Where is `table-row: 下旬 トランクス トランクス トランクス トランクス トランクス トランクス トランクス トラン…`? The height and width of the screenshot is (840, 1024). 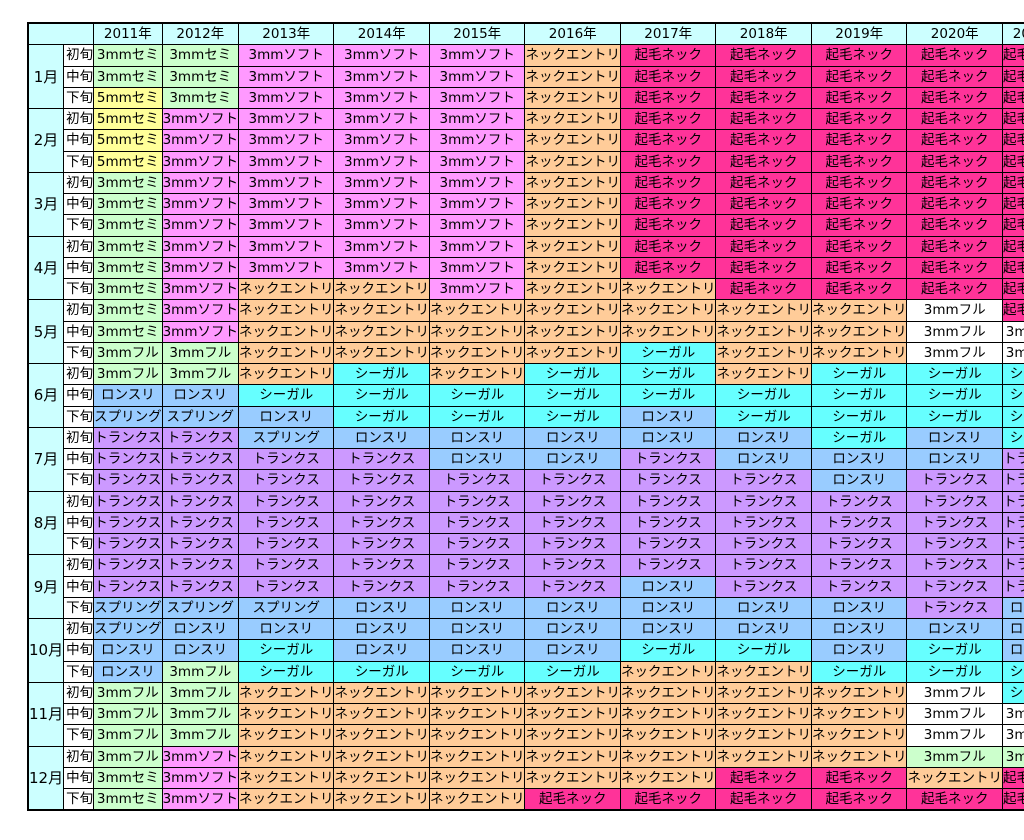 table-row: 下旬 トランクス トランクス トランクス トランクス トランクス トランクス トランクス トラン… is located at coordinates (526, 480).